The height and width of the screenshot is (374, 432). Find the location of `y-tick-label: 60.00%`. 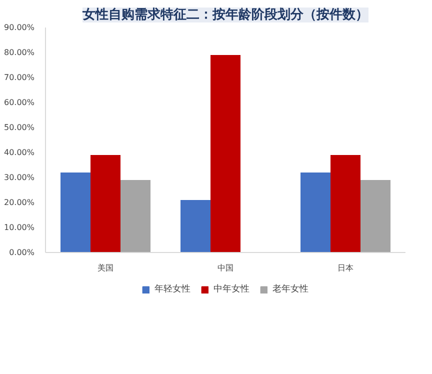

y-tick-label: 60.00% is located at coordinates (19, 102).